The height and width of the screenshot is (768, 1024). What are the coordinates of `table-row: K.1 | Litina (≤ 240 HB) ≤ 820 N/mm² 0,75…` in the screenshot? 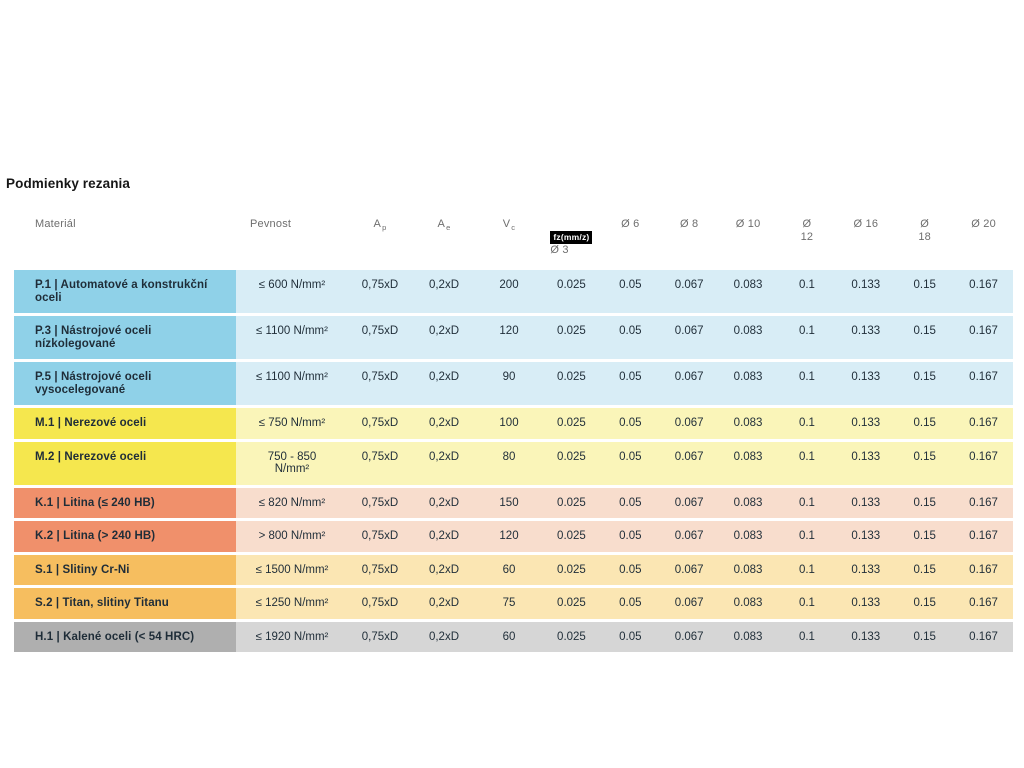 It's located at (513, 502).